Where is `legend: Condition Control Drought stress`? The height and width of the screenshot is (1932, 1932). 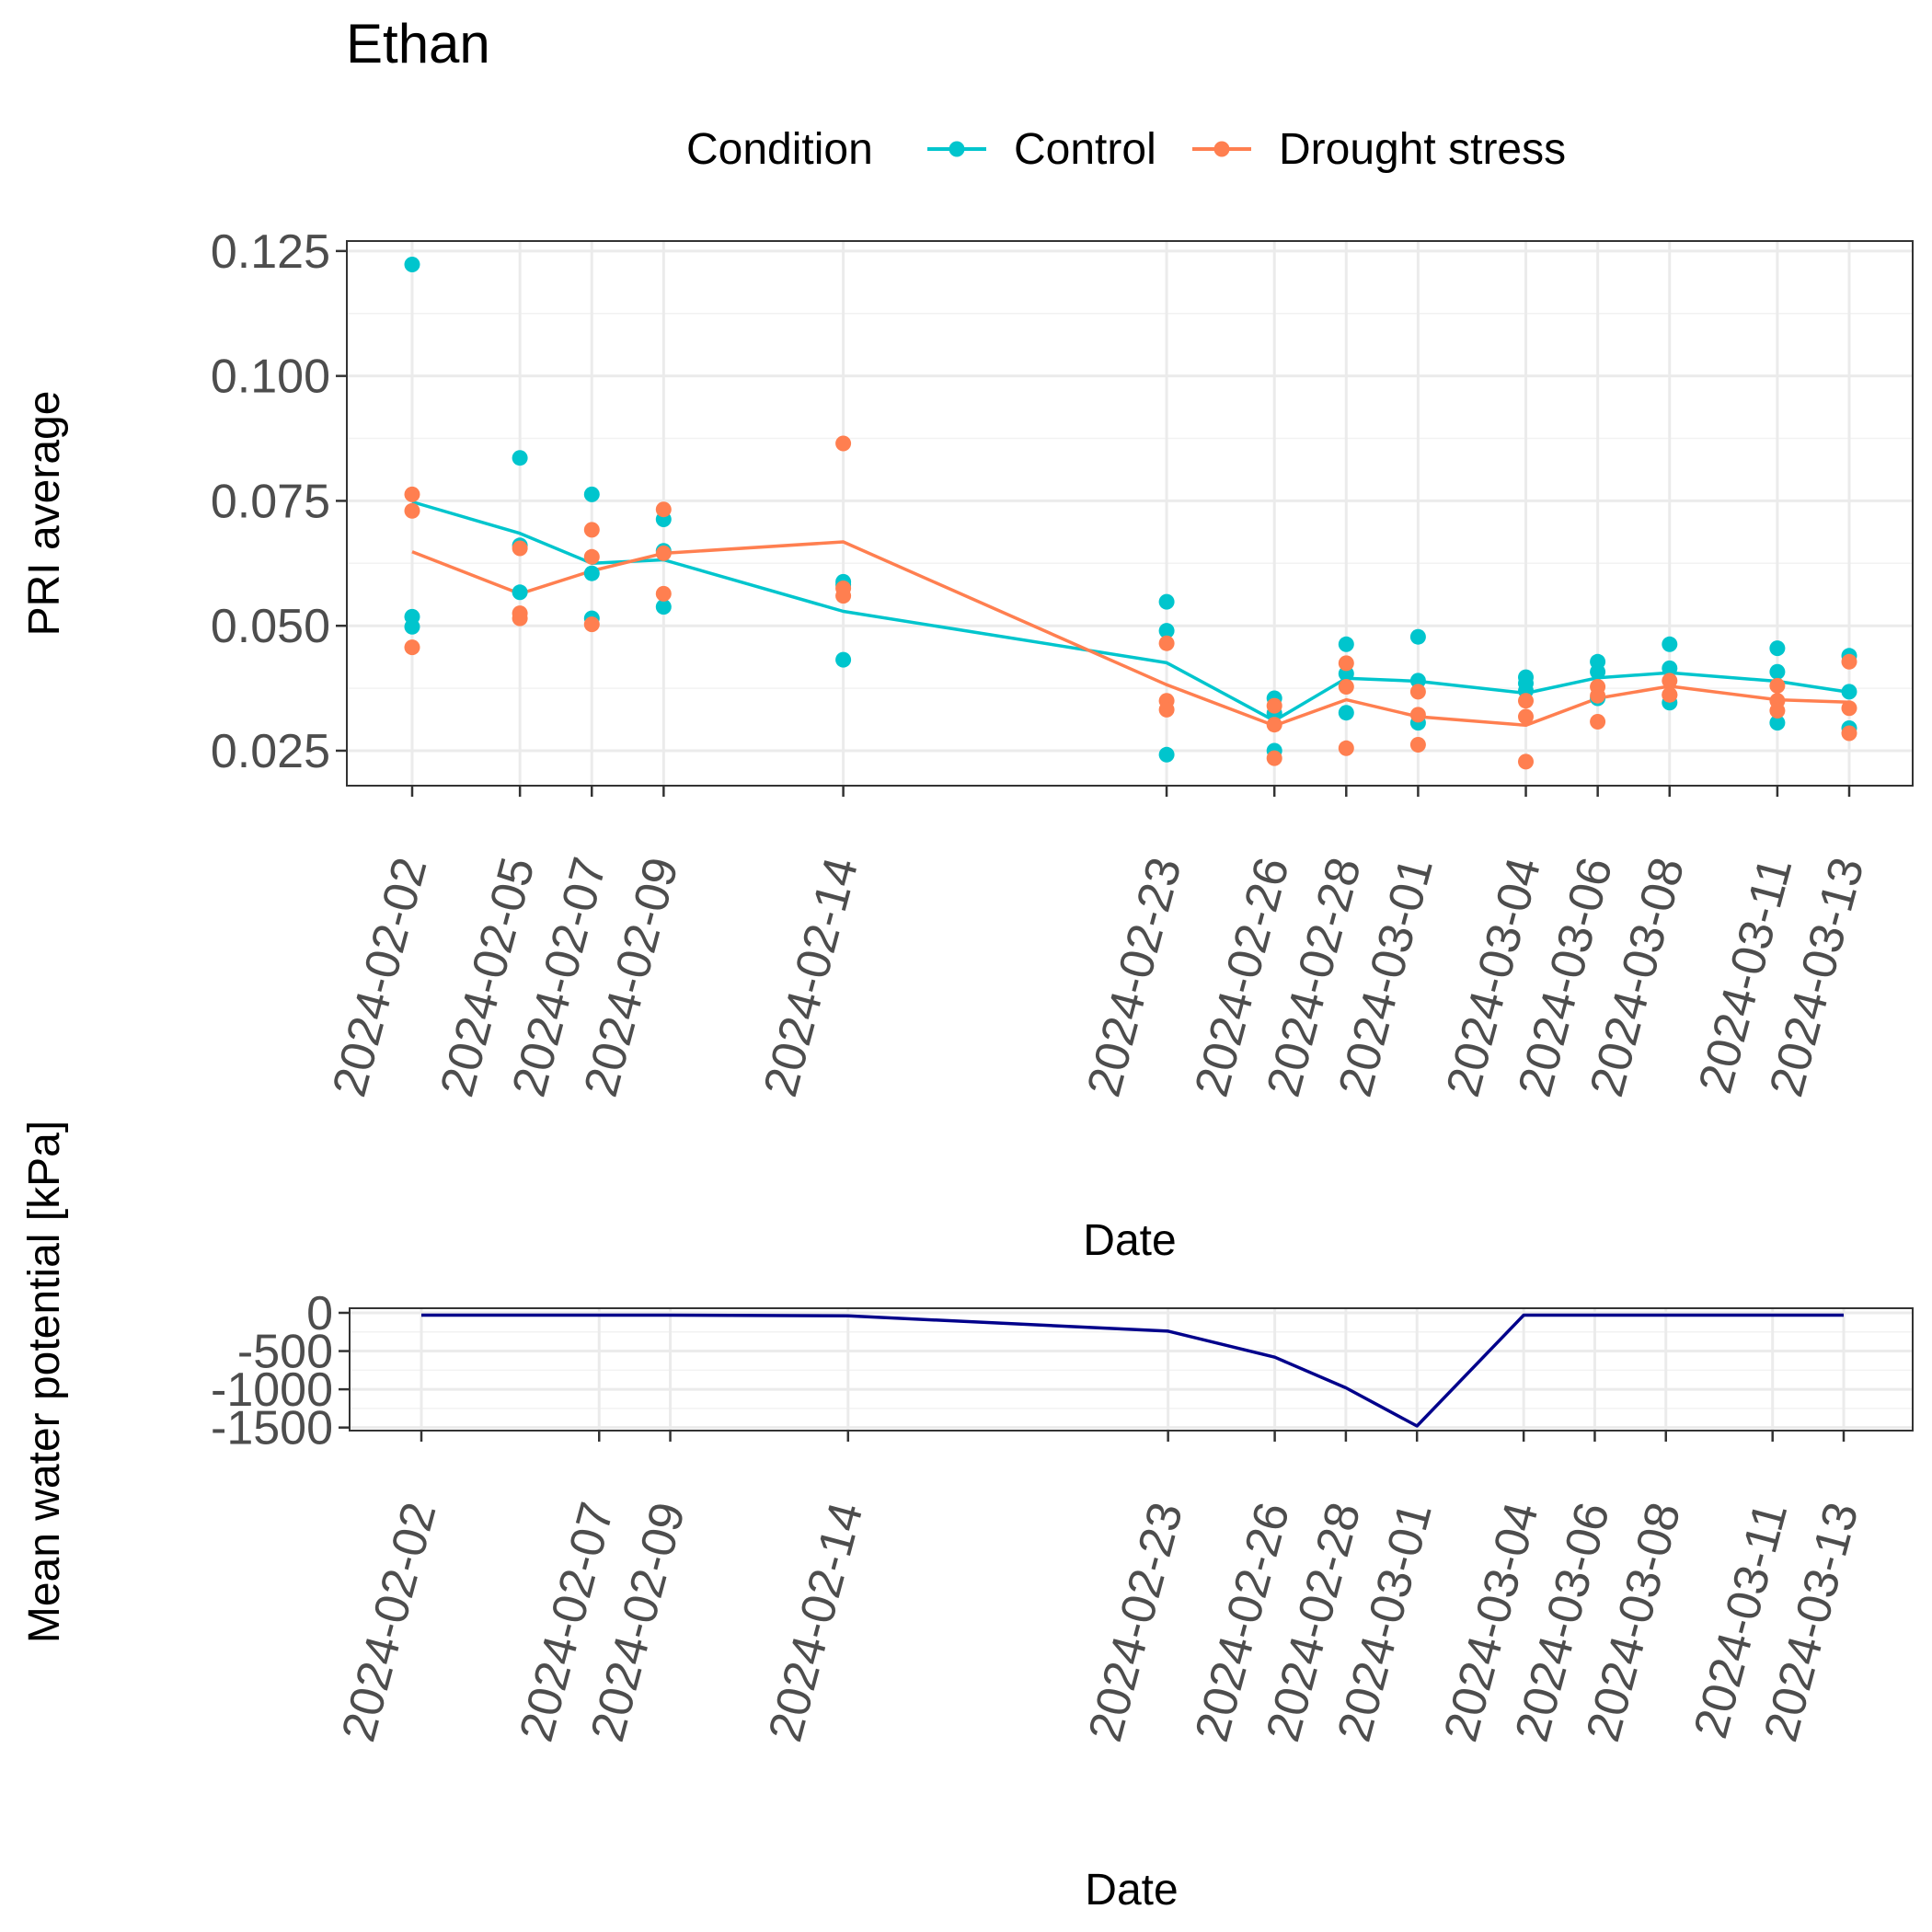
legend: Condition Control Drought stress is located at coordinates (1126, 149).